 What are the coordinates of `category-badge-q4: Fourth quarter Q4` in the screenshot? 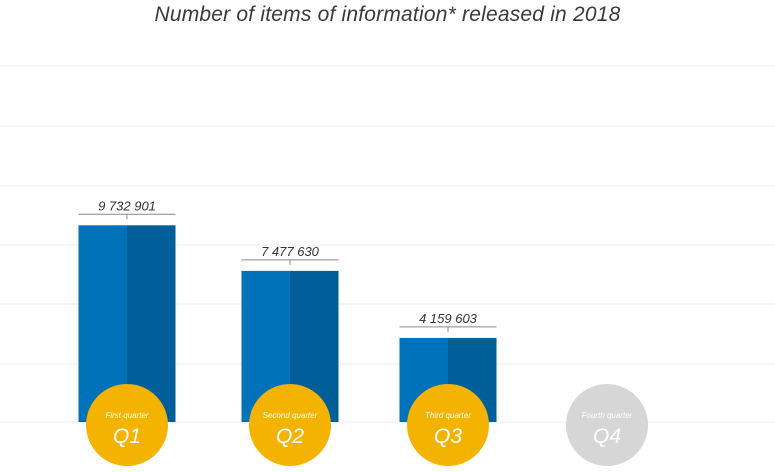 It's located at (607, 425).